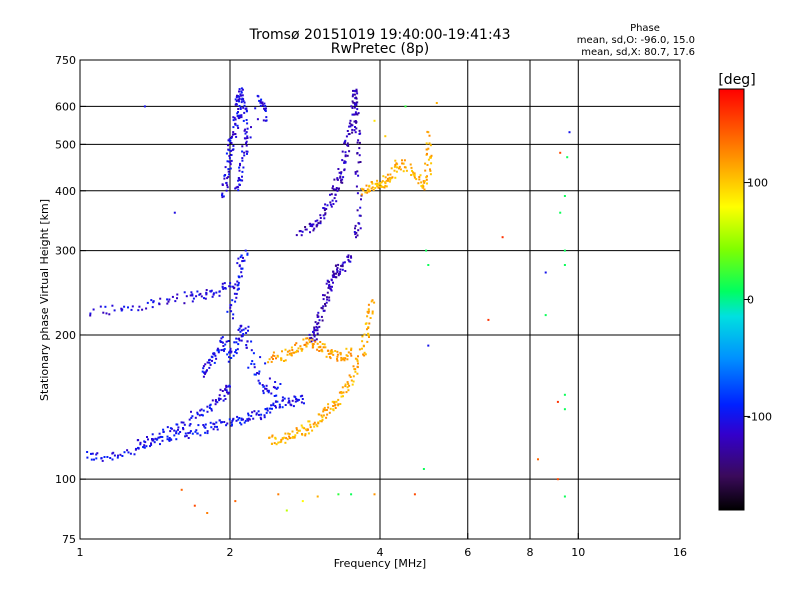  Describe the element at coordinates (380, 552) in the screenshot. I see `x-tick-label: 4` at that location.